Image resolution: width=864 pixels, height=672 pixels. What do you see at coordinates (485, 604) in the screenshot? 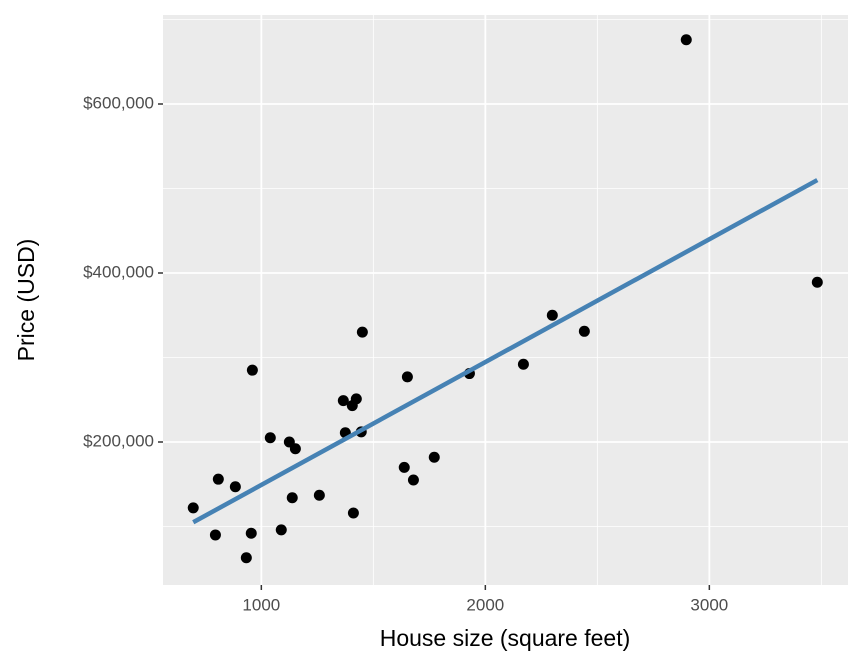
I see `x-tick-label: 2000` at bounding box center [485, 604].